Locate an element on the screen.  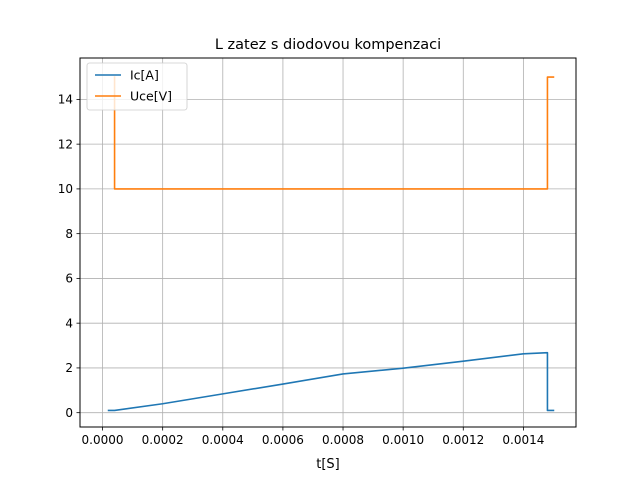
y-tick-label: 12 is located at coordinates (65, 144).